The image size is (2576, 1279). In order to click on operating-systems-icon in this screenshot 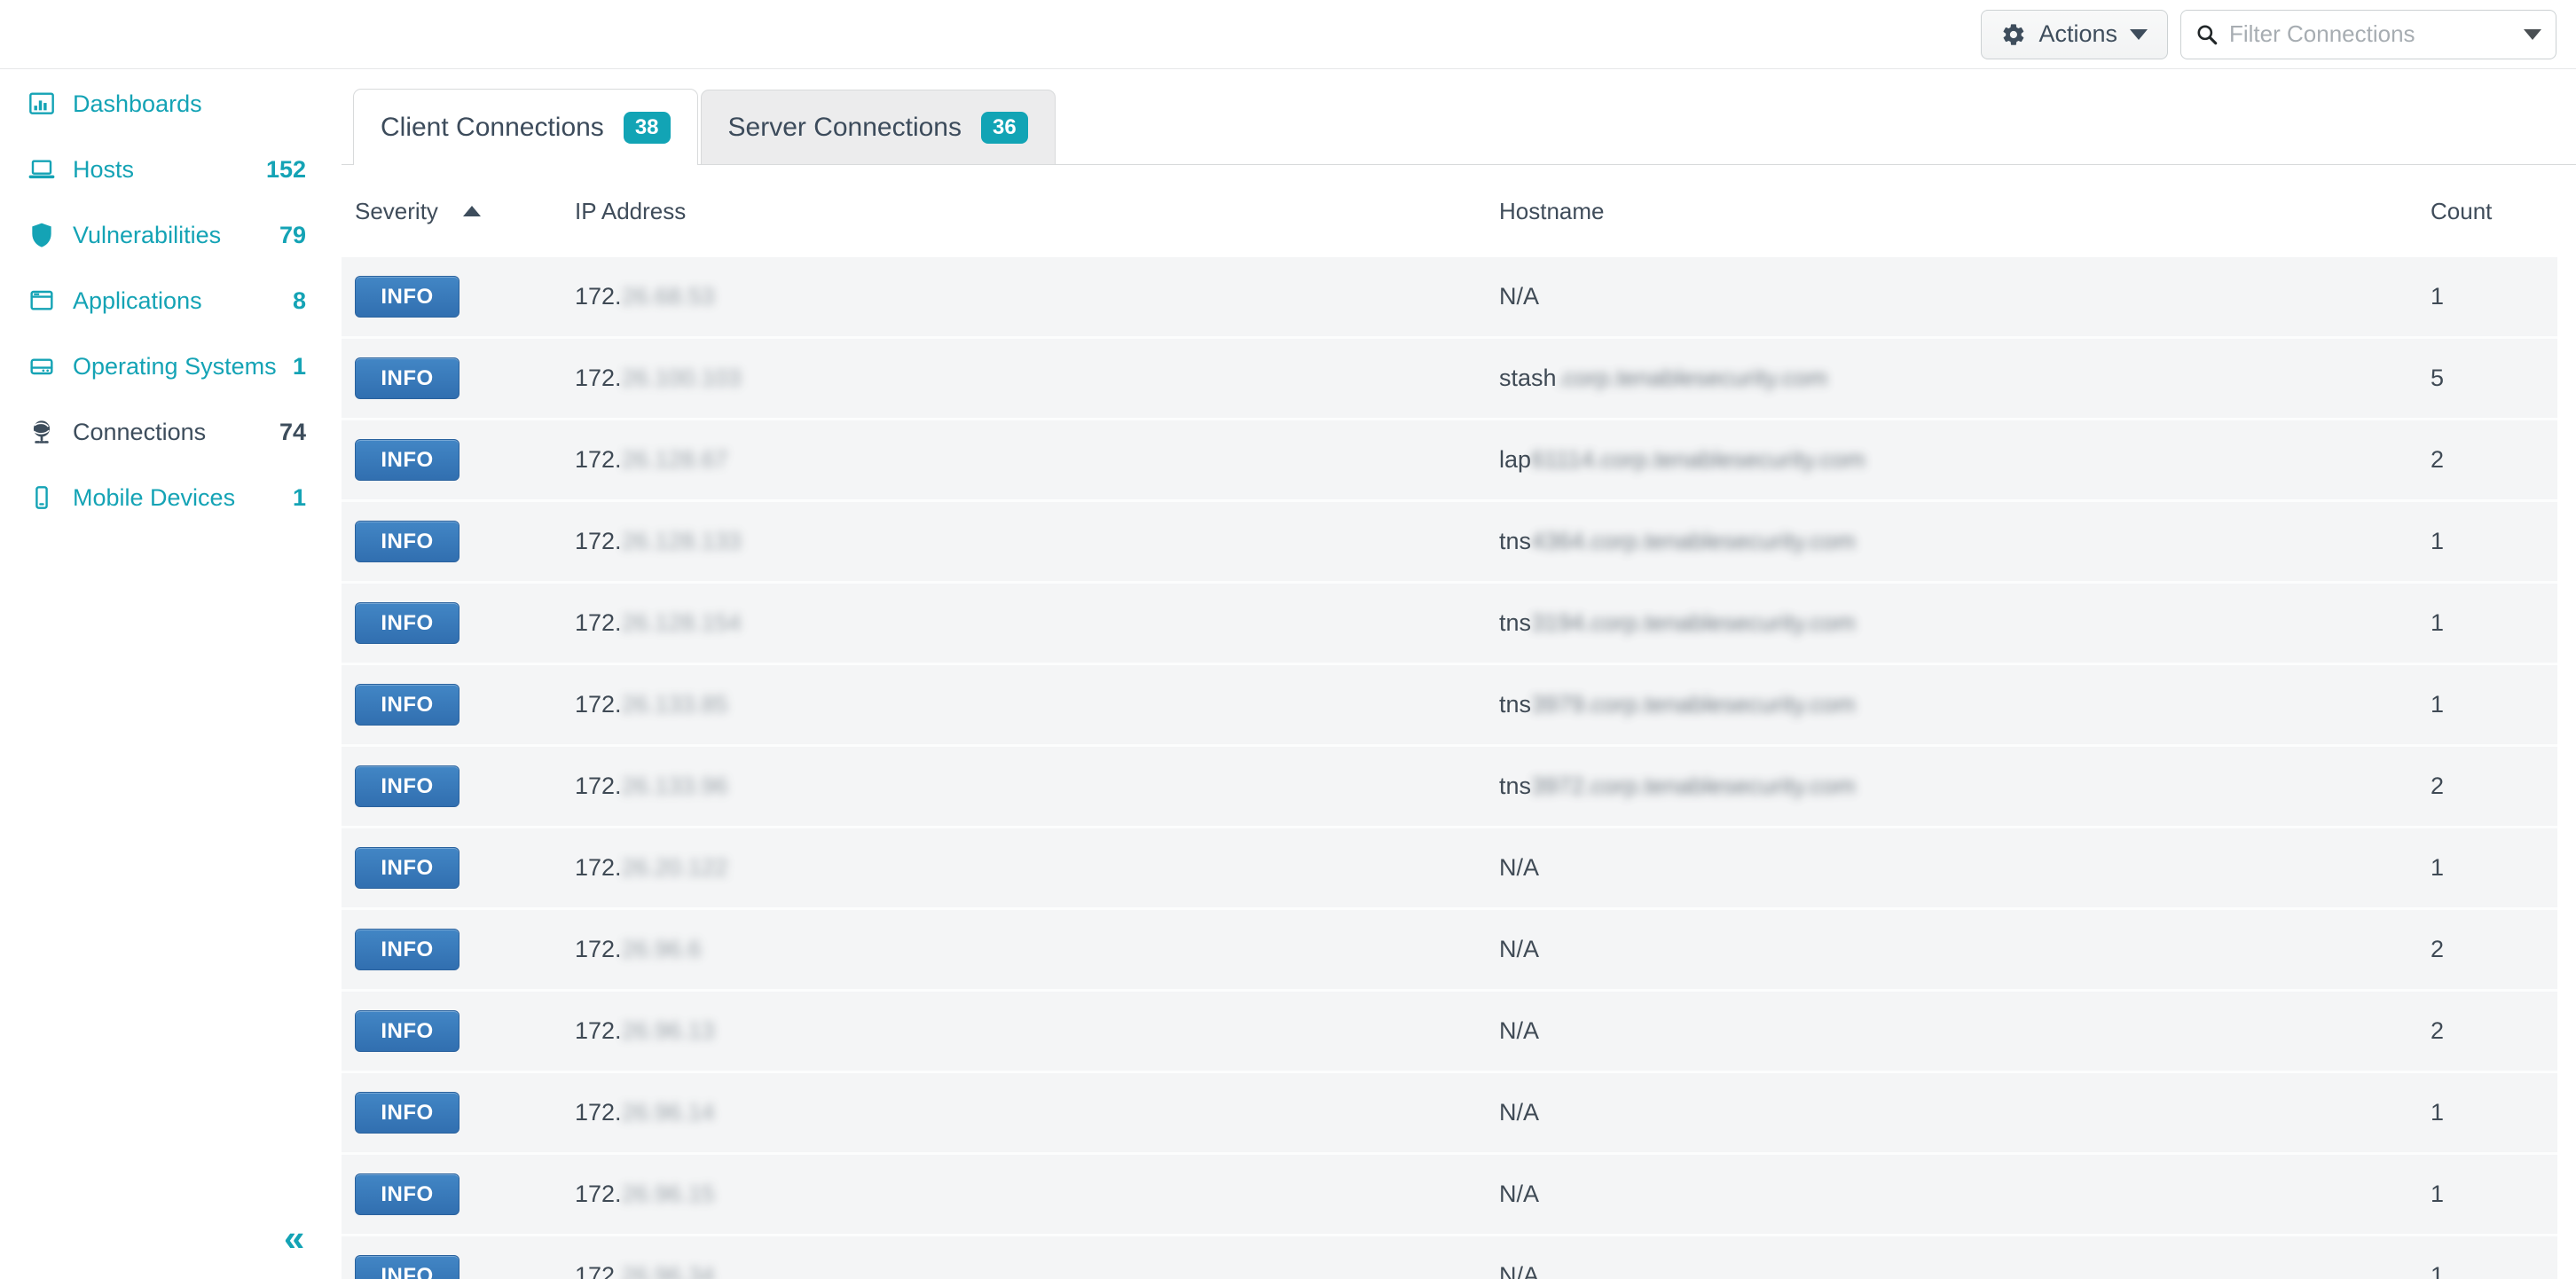, I will do `click(42, 366)`.